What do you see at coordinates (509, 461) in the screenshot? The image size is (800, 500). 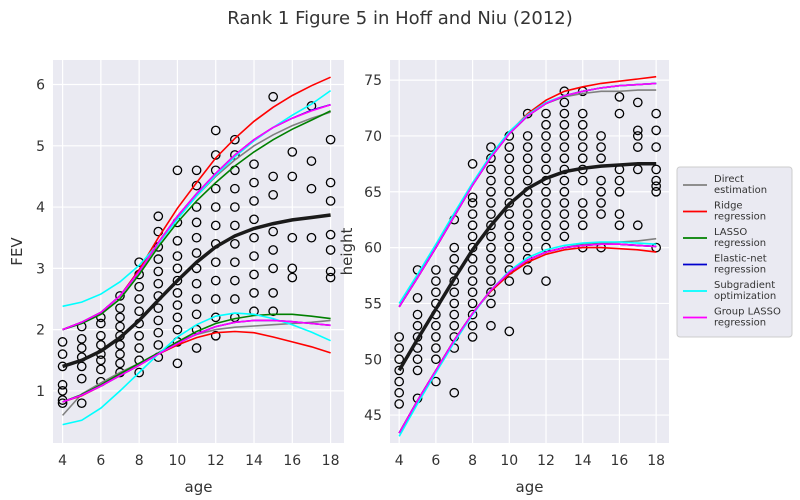 I see `x-tick-label: 10` at bounding box center [509, 461].